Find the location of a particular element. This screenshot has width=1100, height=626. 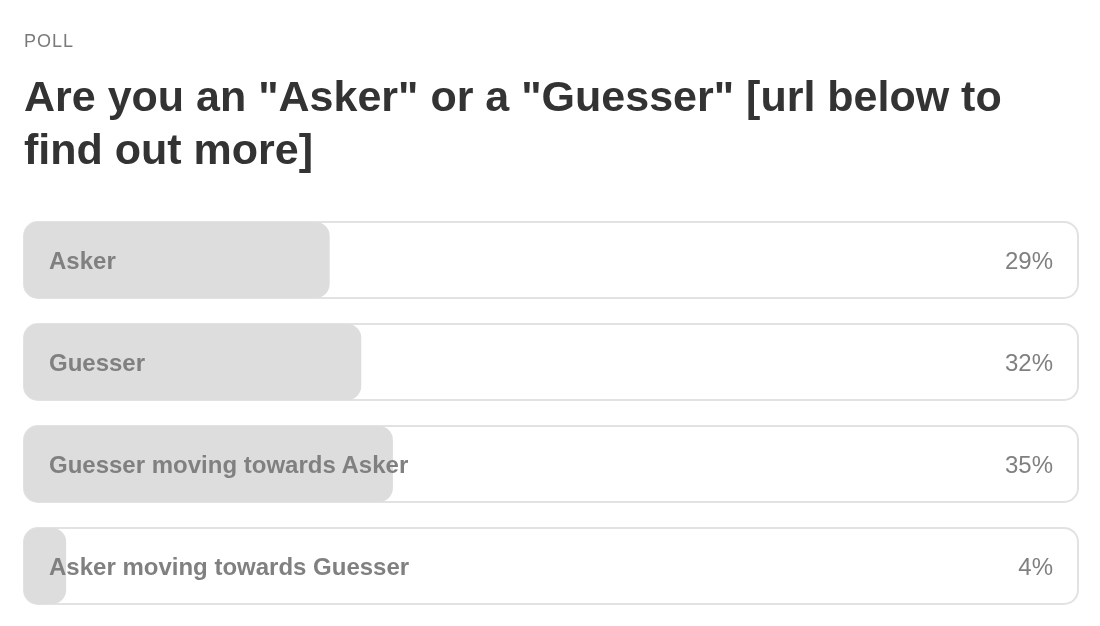

y-tick-label: Guesser is located at coordinates (97, 362).